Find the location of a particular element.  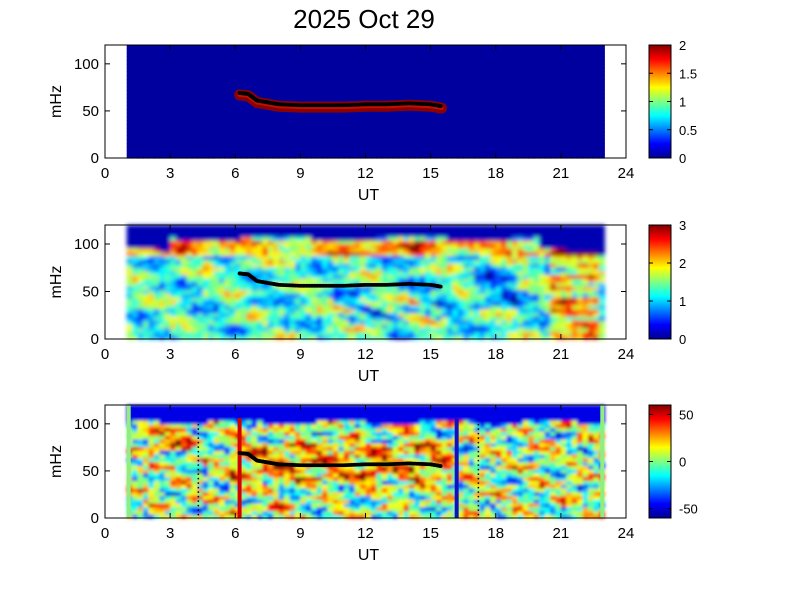

edge-left is located at coordinates (128, 461).